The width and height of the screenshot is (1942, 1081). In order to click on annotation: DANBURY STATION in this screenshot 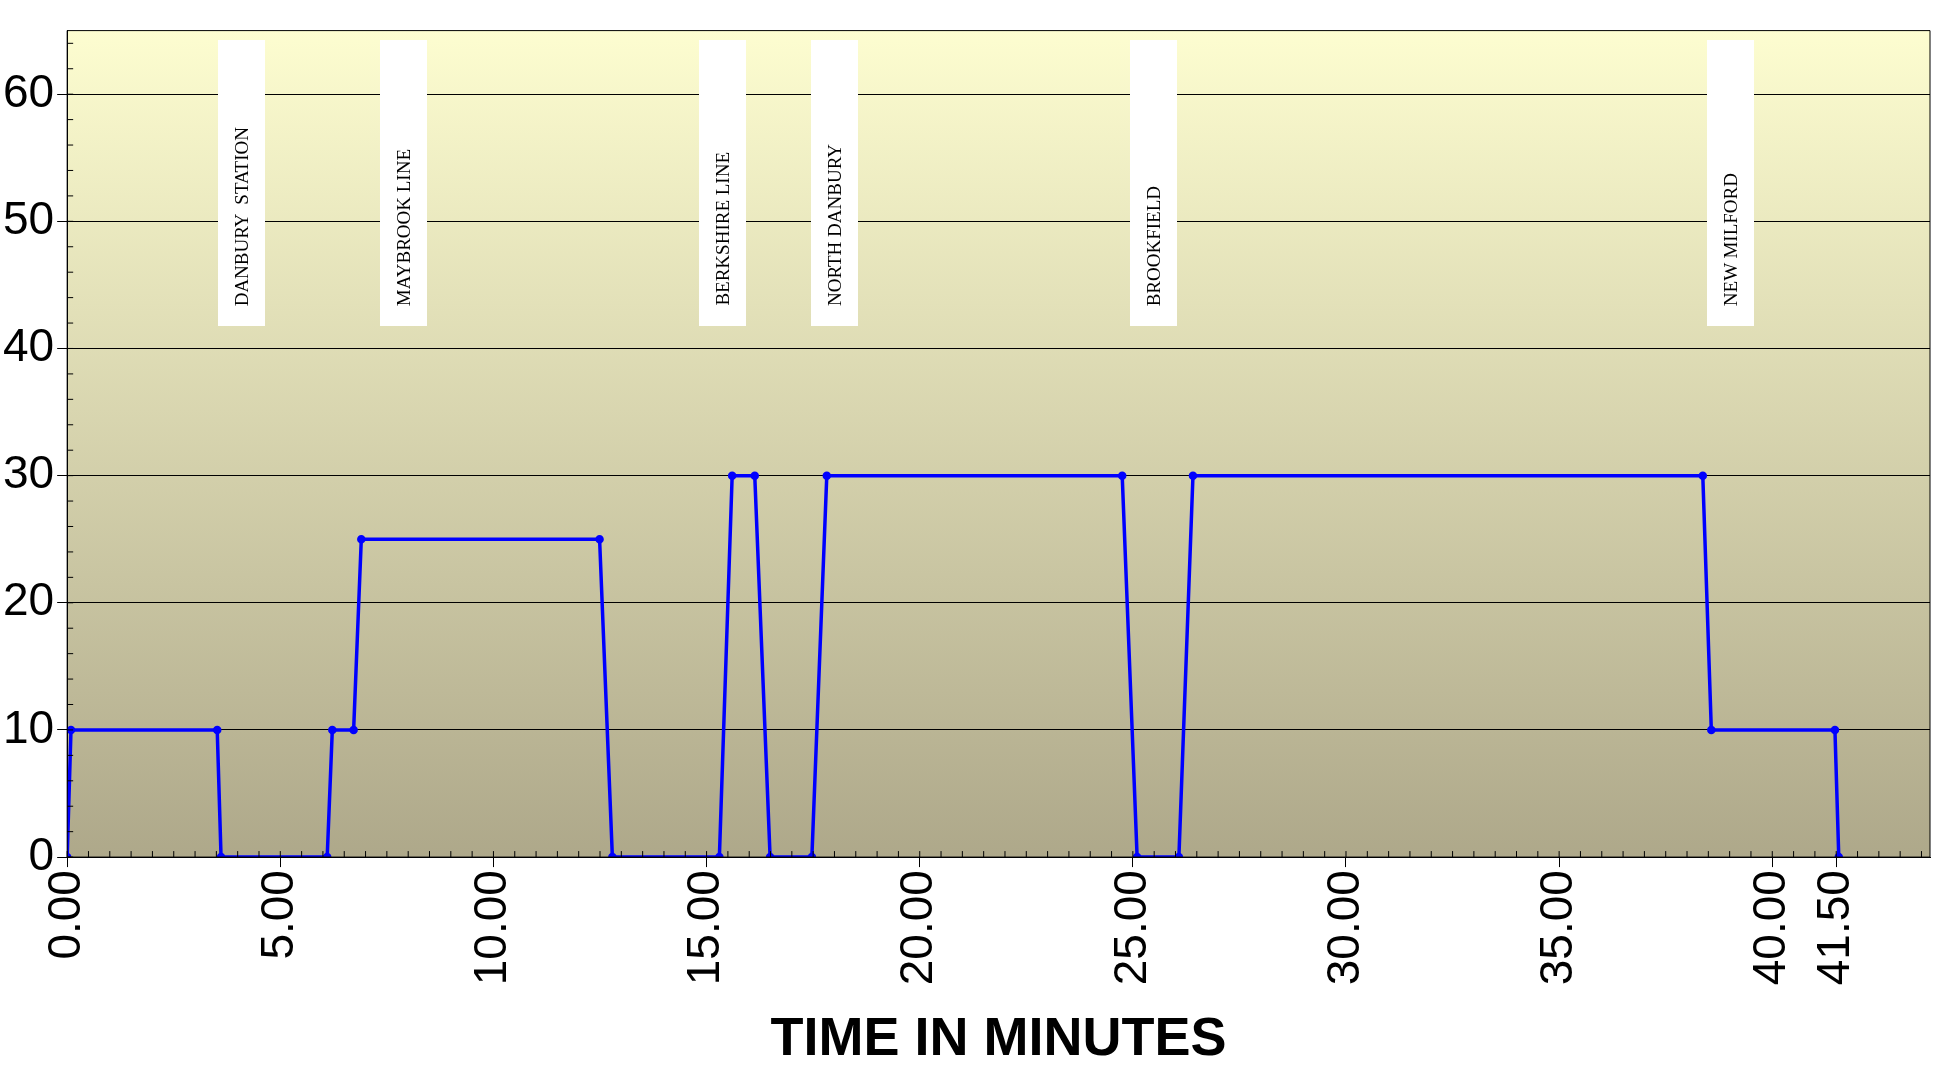, I will do `click(241, 216)`.